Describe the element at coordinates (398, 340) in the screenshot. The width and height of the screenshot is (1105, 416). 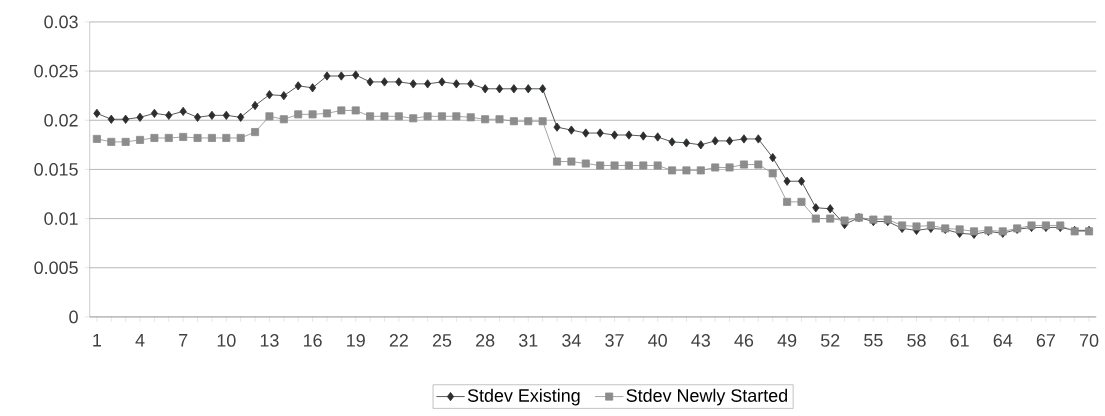
I see `x-tick-label: 22` at that location.